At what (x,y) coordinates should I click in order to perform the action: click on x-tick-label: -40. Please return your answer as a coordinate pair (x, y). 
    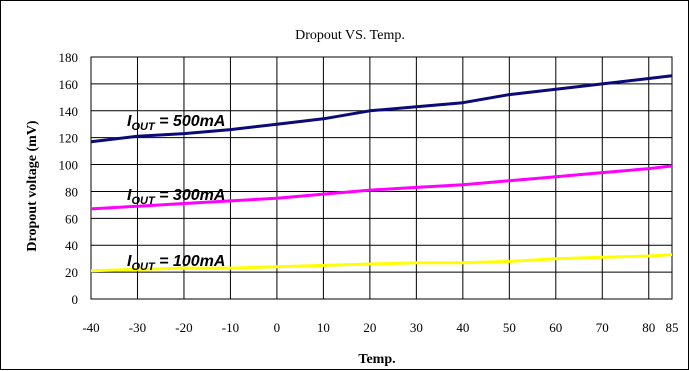
    Looking at the image, I should click on (90, 327).